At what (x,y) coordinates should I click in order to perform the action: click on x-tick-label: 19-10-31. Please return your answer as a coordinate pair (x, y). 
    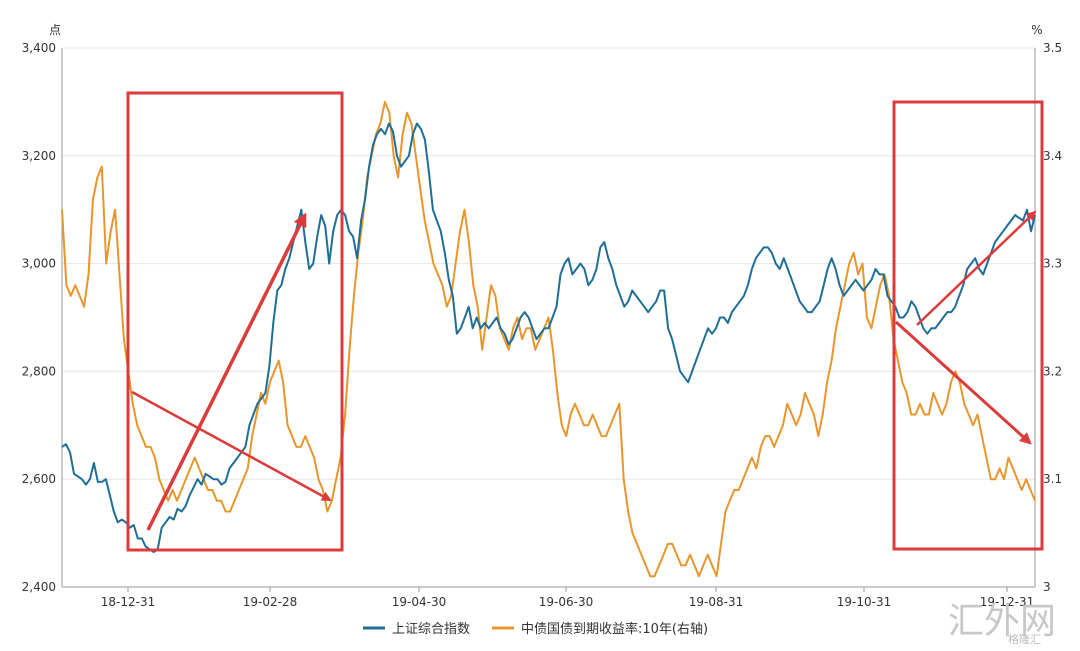
    Looking at the image, I should click on (864, 602).